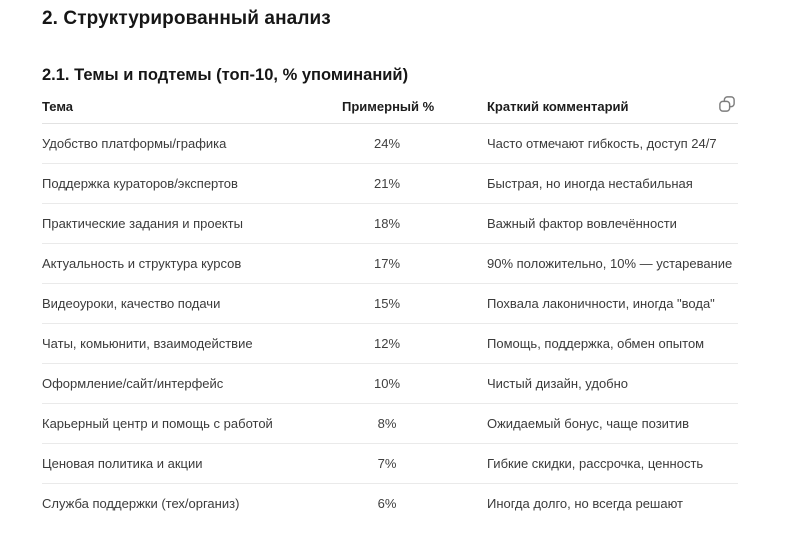 Image resolution: width=800 pixels, height=547 pixels. Describe the element at coordinates (585, 503) in the screenshot. I see `comment-cell: Иногда долго, но всегда решают` at that location.